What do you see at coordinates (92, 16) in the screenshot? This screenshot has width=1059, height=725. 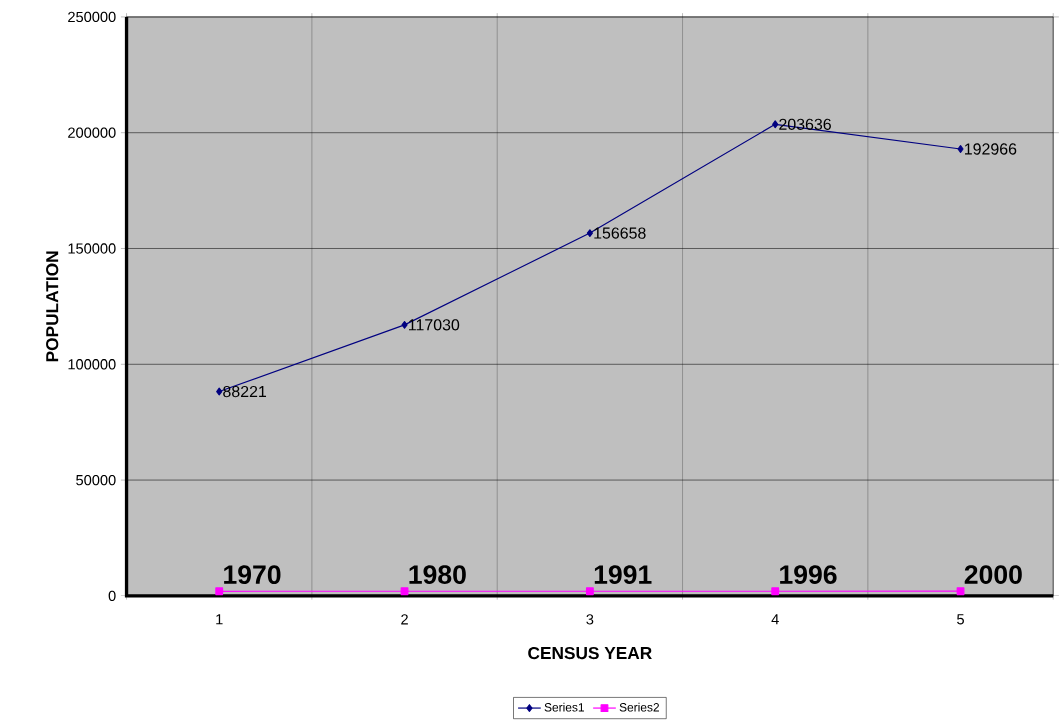 I see `y-tick-label: 250000` at bounding box center [92, 16].